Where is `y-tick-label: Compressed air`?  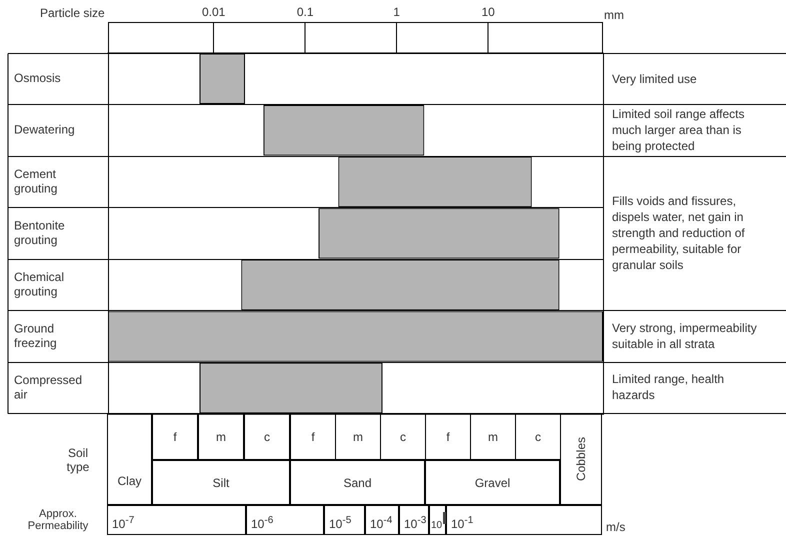
y-tick-label: Compressed air is located at coordinates (48, 387).